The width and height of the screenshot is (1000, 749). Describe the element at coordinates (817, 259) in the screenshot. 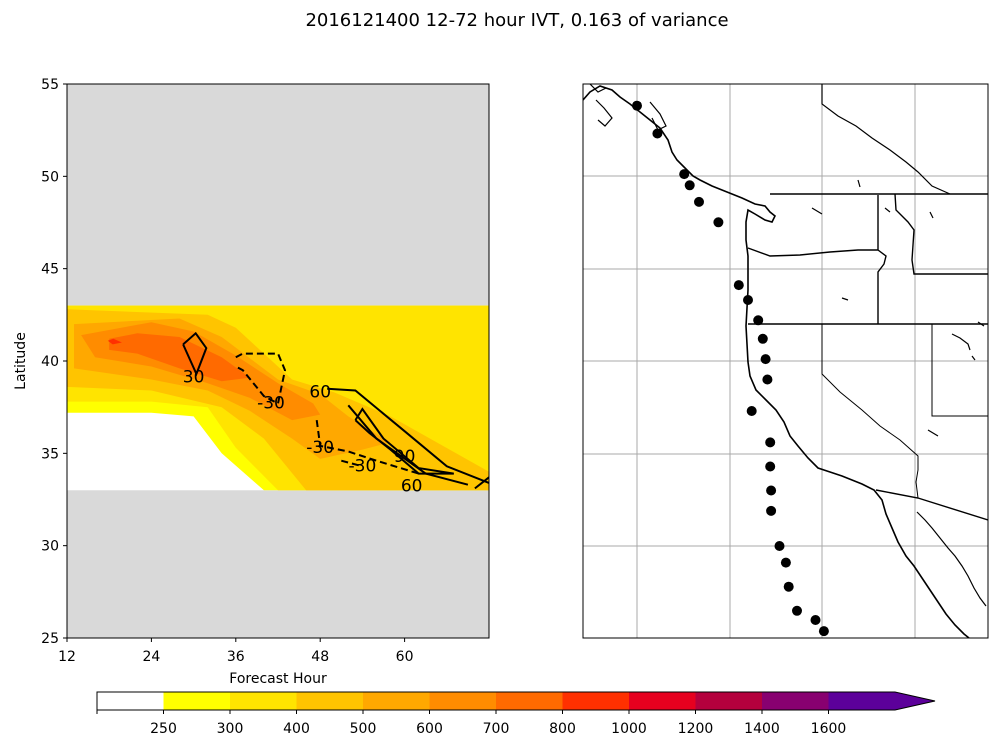

I see `wa-or-border` at that location.